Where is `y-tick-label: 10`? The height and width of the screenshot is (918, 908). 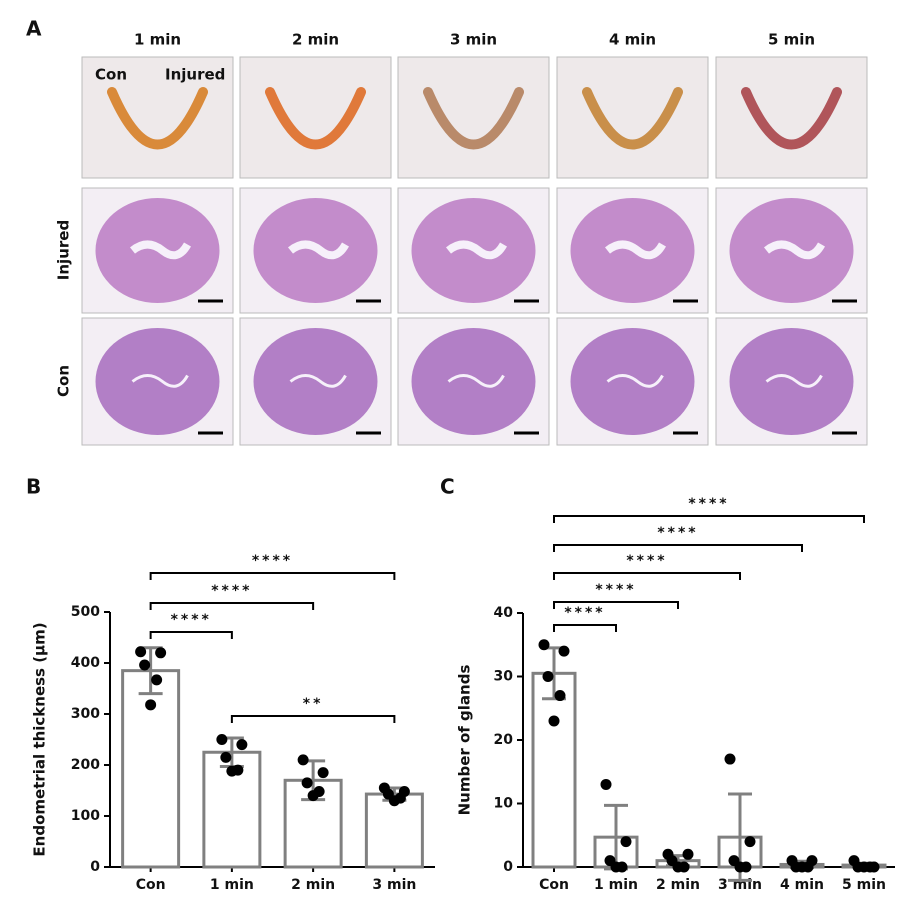
y-tick-label: 10 is located at coordinates (504, 804).